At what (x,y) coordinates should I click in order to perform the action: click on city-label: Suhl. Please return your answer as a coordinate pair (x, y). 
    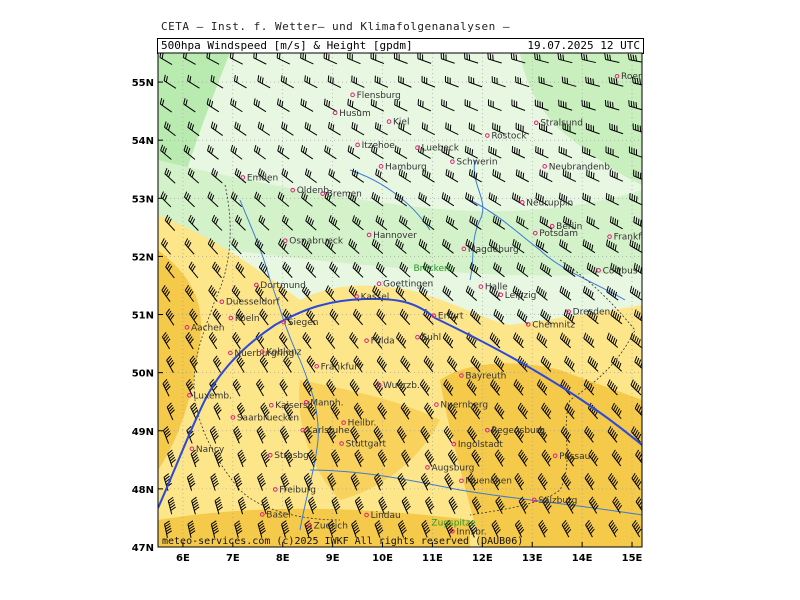
    Looking at the image, I should click on (431, 338).